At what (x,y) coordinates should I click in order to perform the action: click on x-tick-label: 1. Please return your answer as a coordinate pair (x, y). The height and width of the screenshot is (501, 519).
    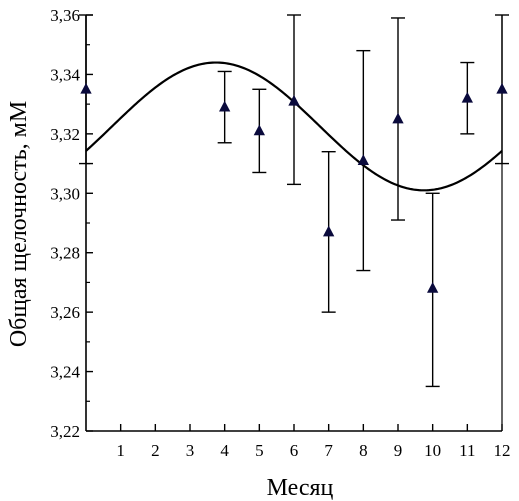
    Looking at the image, I should click on (120, 450).